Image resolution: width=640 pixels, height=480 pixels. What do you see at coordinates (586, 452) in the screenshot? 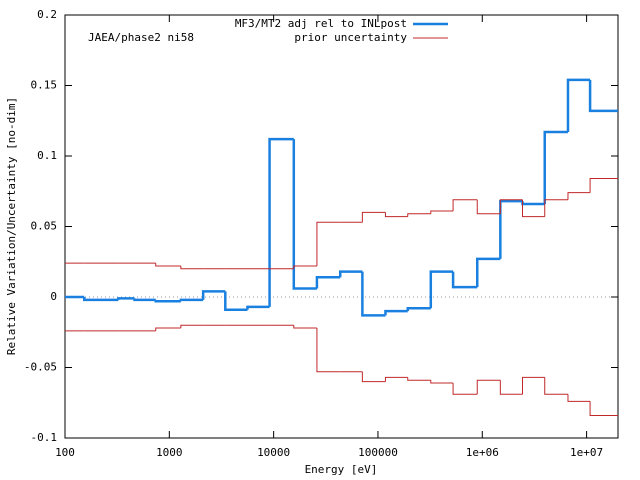
I see `x-tick-label: 1e+07` at bounding box center [586, 452].